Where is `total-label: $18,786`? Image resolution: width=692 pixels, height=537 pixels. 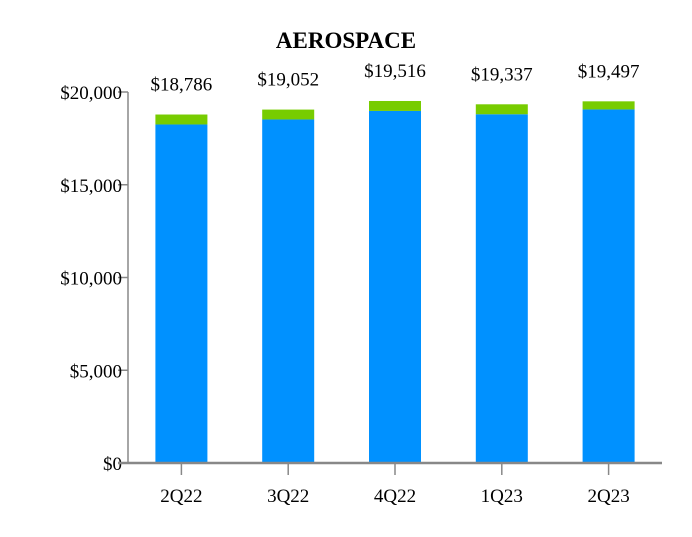 total-label: $18,786 is located at coordinates (182, 85).